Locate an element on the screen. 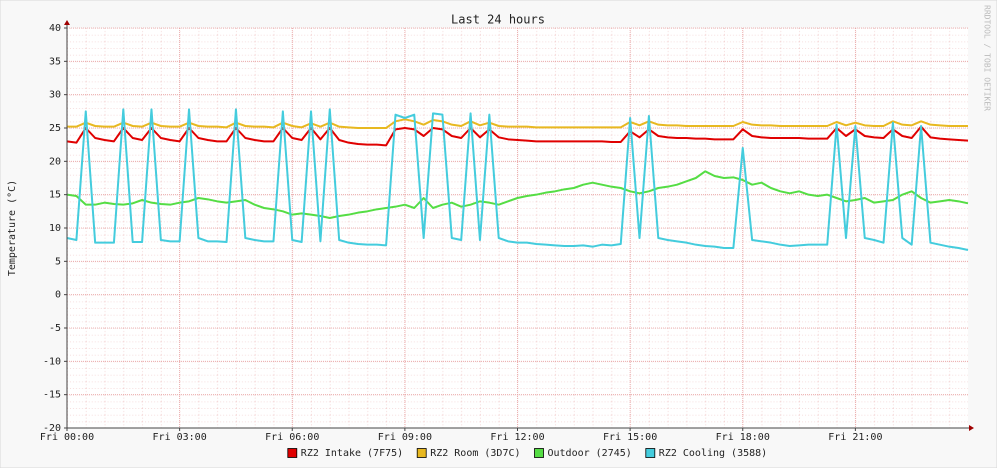  y-tick-label: 10 is located at coordinates (55, 228).